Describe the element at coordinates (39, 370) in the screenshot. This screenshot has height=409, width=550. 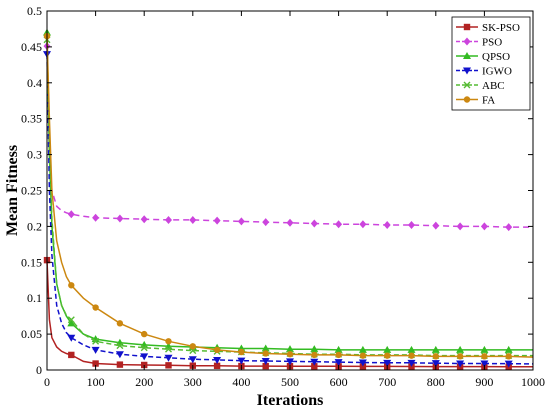
I see `y-tick-label: 0` at that location.